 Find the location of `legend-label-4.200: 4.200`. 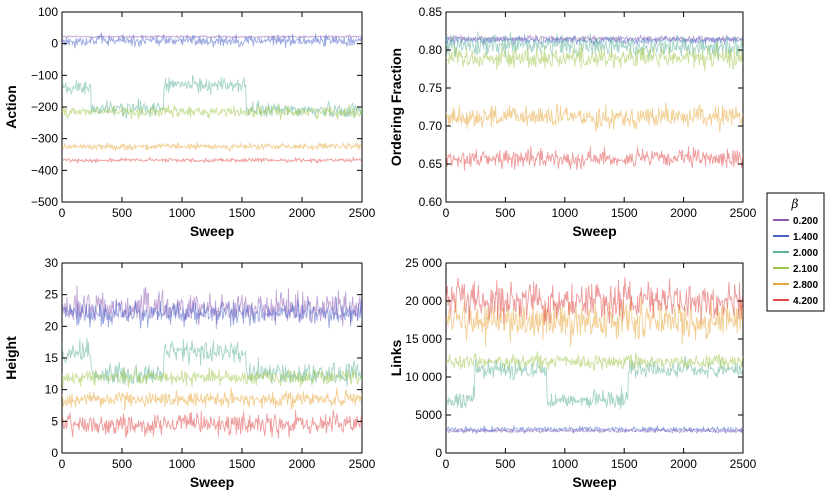

legend-label-4.200: 4.200 is located at coordinates (805, 301).